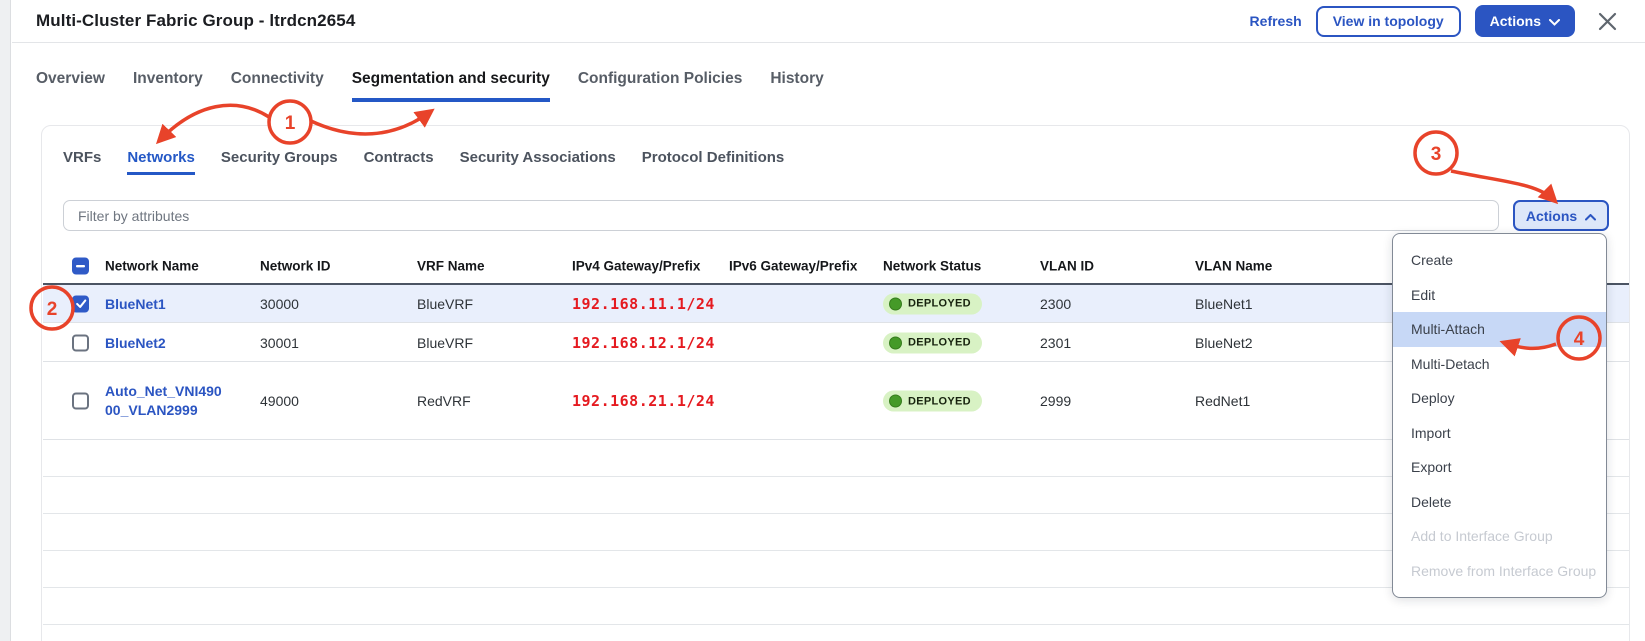 The width and height of the screenshot is (1645, 641). Describe the element at coordinates (1234, 265) in the screenshot. I see `column-header-vlan-name: VLAN Name` at that location.